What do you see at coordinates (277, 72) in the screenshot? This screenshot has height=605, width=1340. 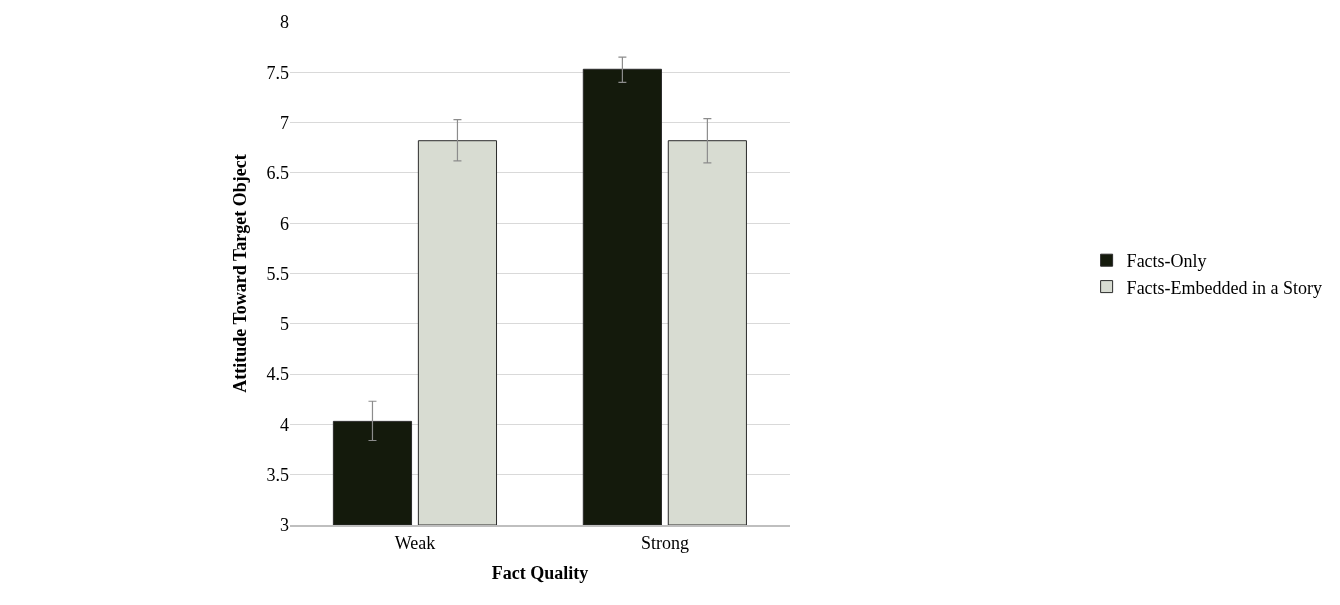 I see `y-tick-label: 7.5` at bounding box center [277, 72].